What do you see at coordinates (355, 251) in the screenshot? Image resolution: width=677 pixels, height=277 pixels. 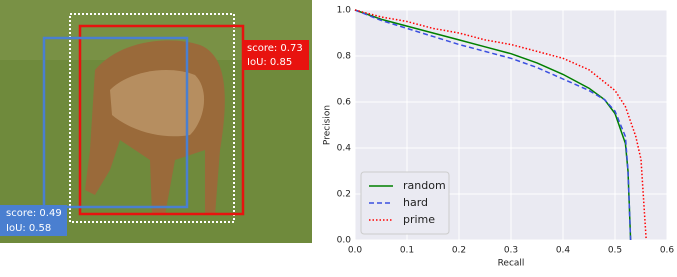 I see `x-tick-label: 0.0` at bounding box center [355, 251].